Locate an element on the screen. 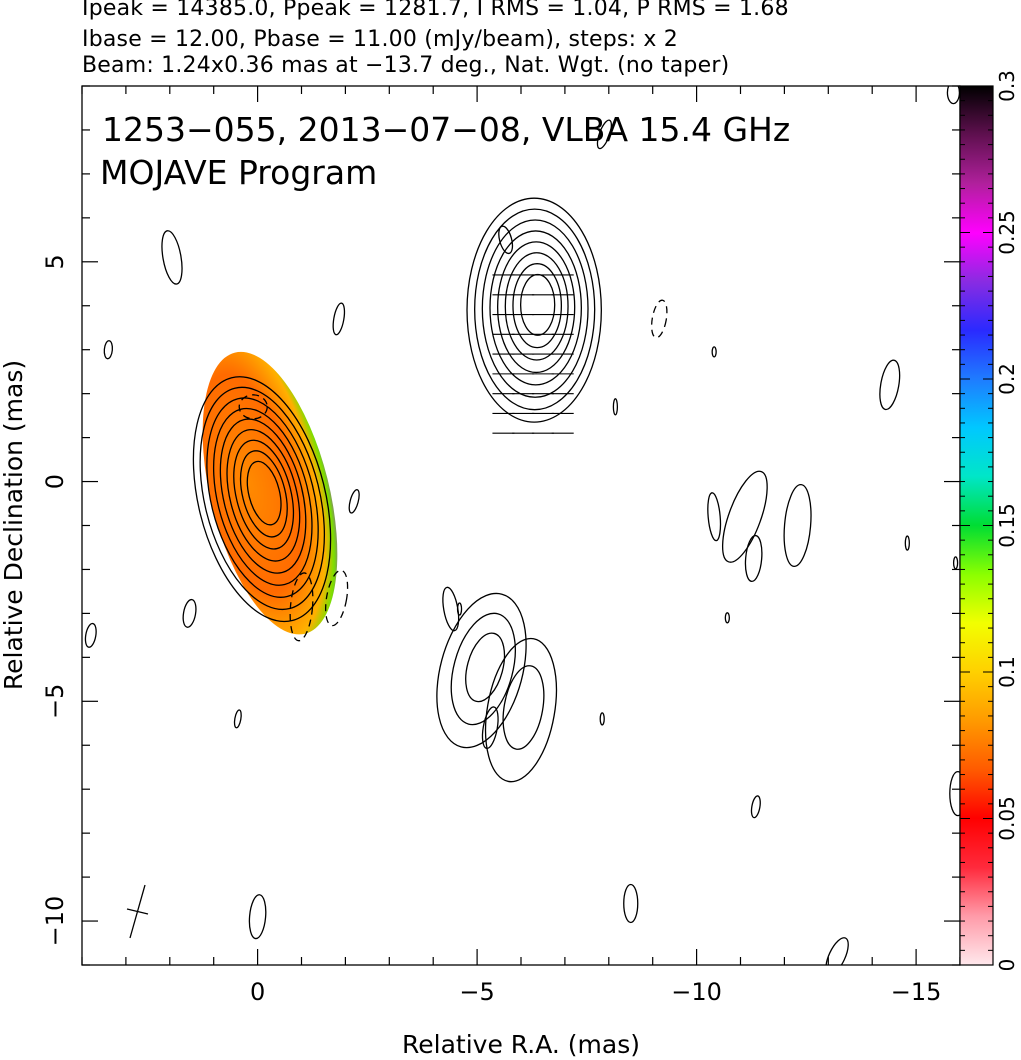  polarization-overlay is located at coordinates (270, 493).